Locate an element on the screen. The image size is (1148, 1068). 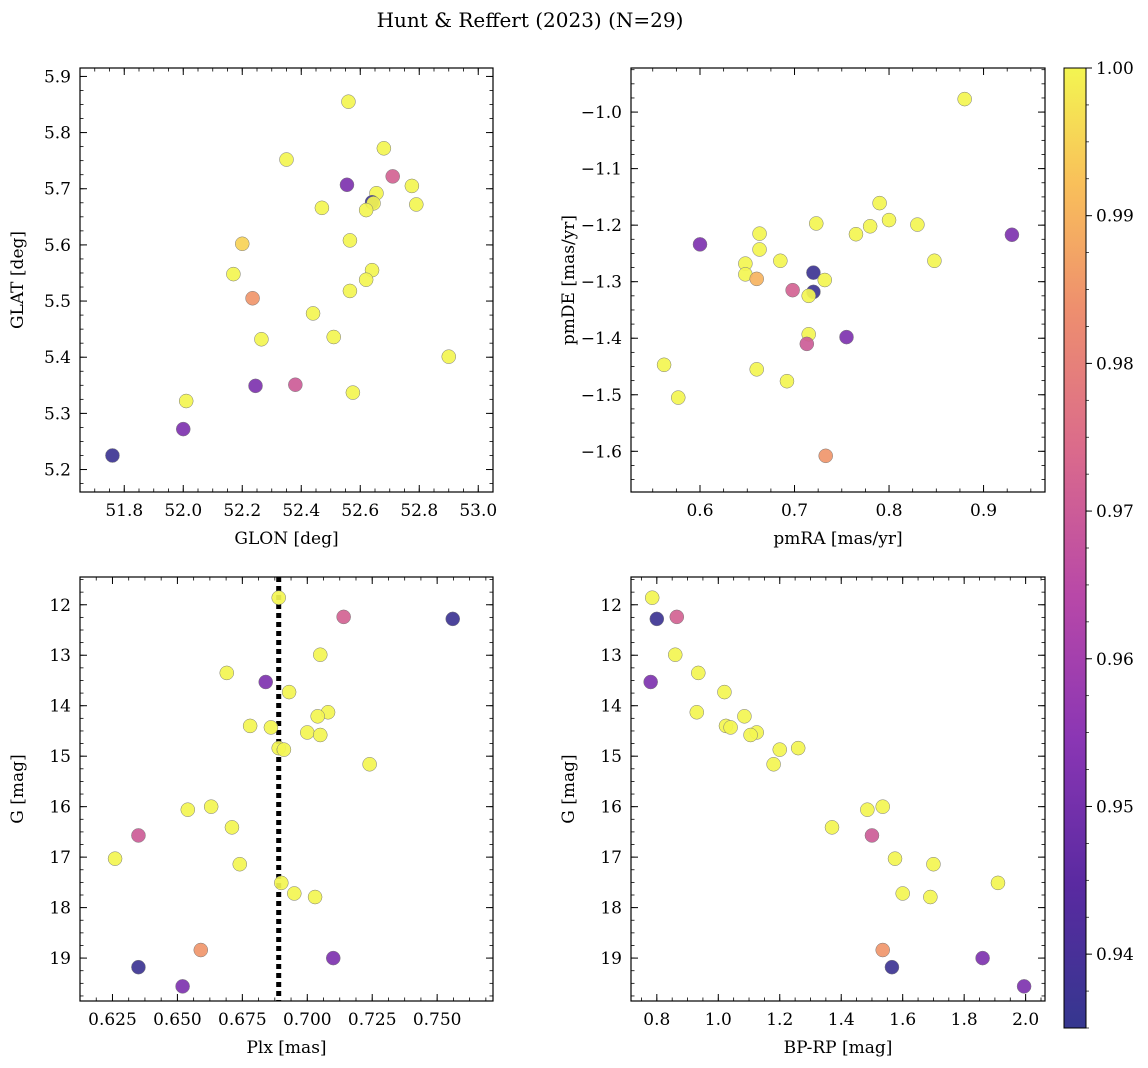
y-tick-label: 5.8 is located at coordinates (57, 134).